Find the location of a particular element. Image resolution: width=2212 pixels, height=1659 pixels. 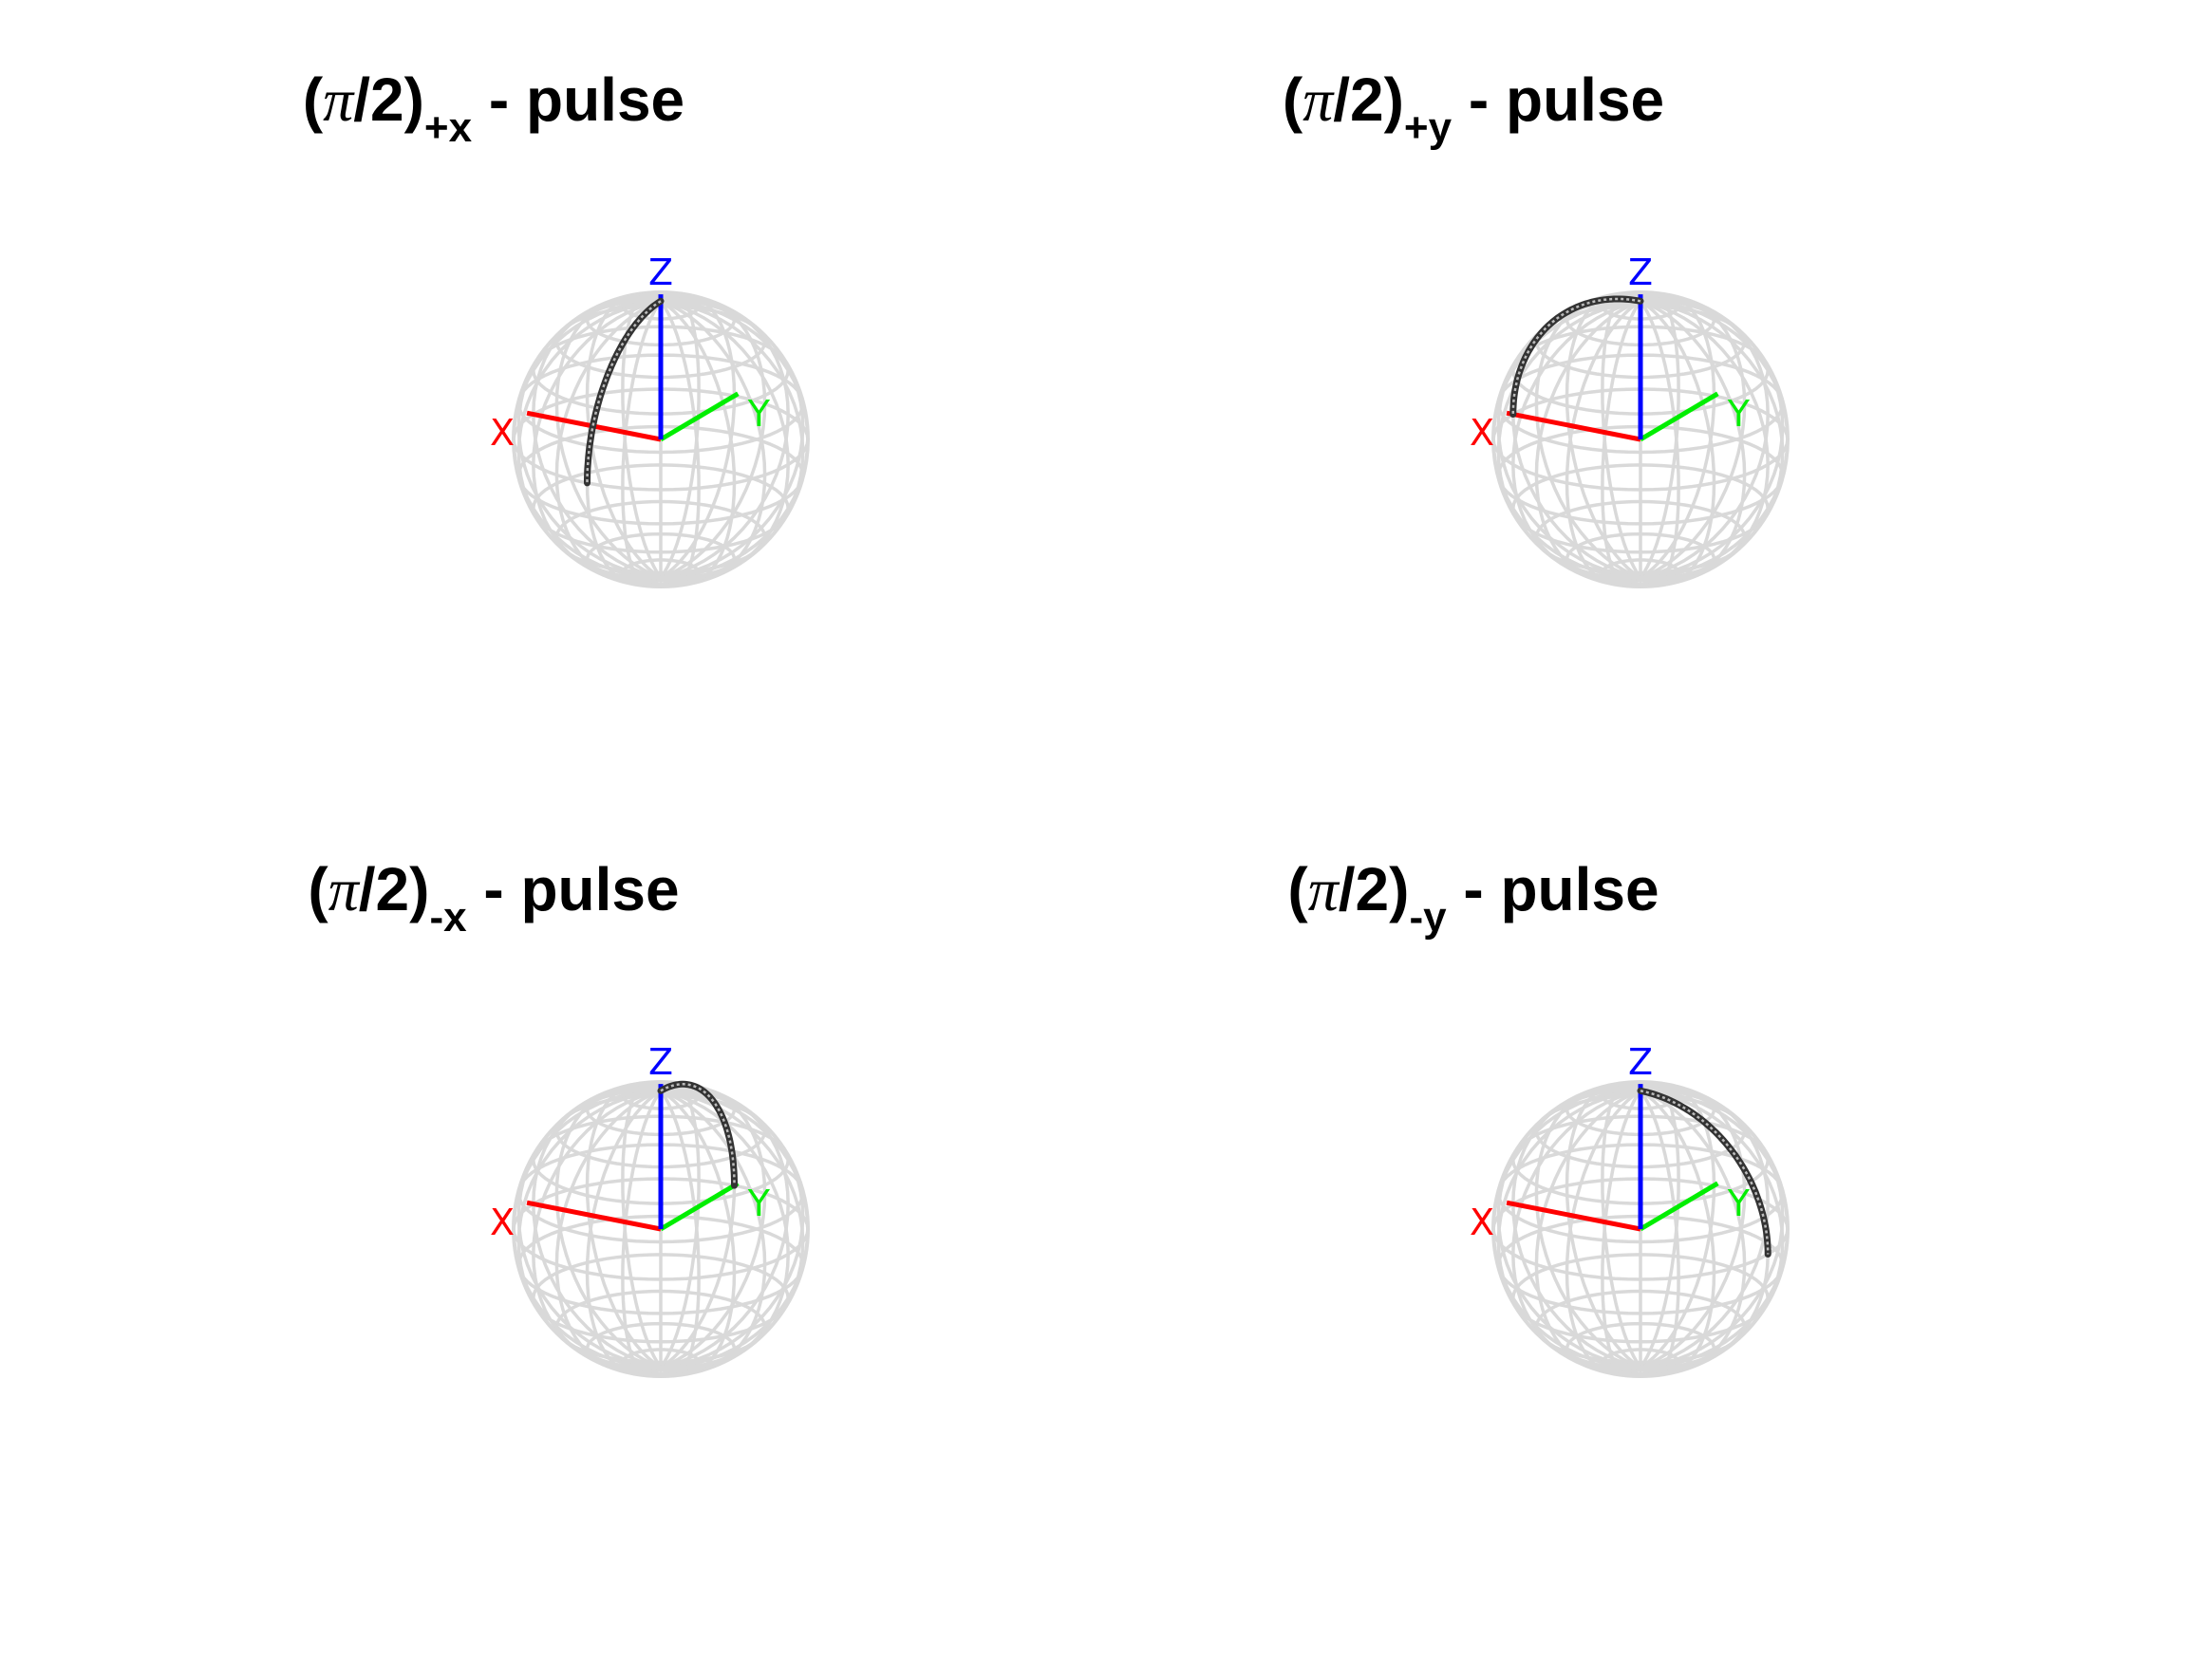

panel-title: (π/2)+y - pulse is located at coordinates (1473, 108).